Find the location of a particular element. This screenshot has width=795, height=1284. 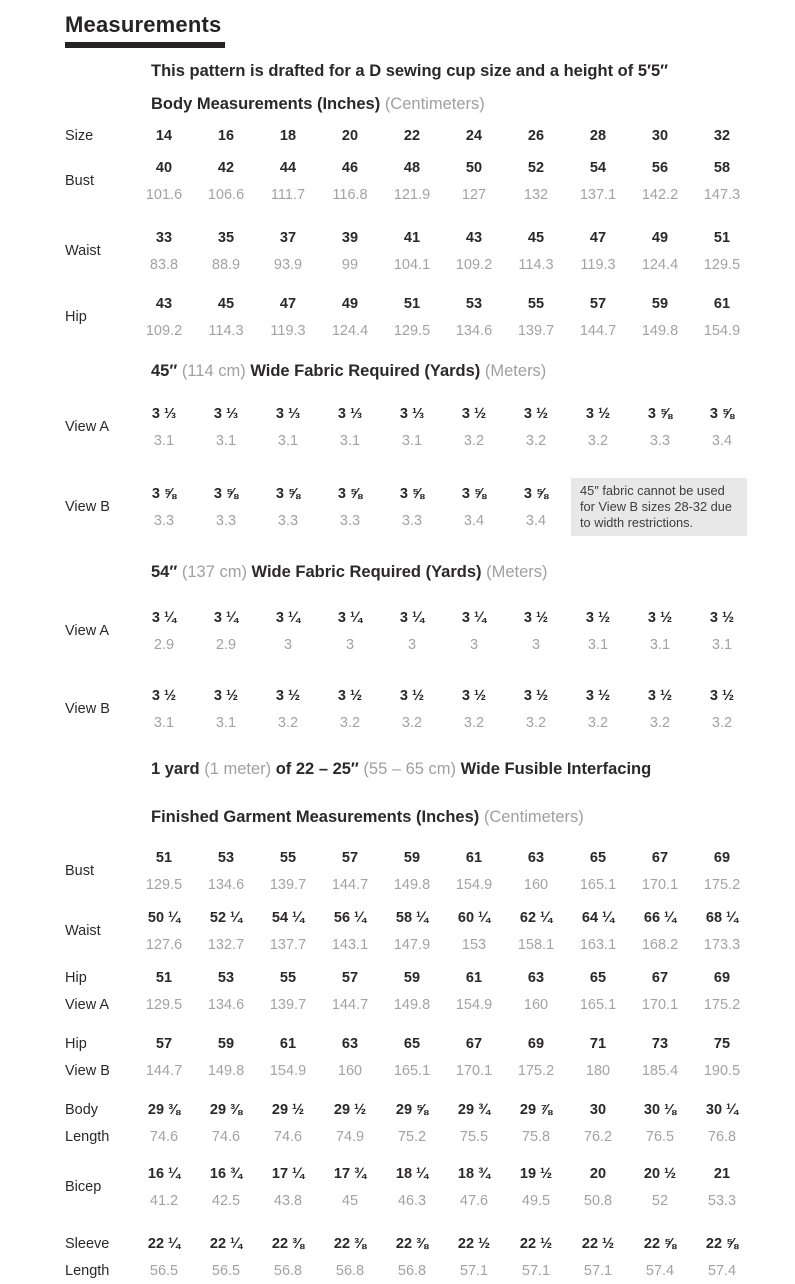

measure-cell: 43 109.2 is located at coordinates (474, 251).